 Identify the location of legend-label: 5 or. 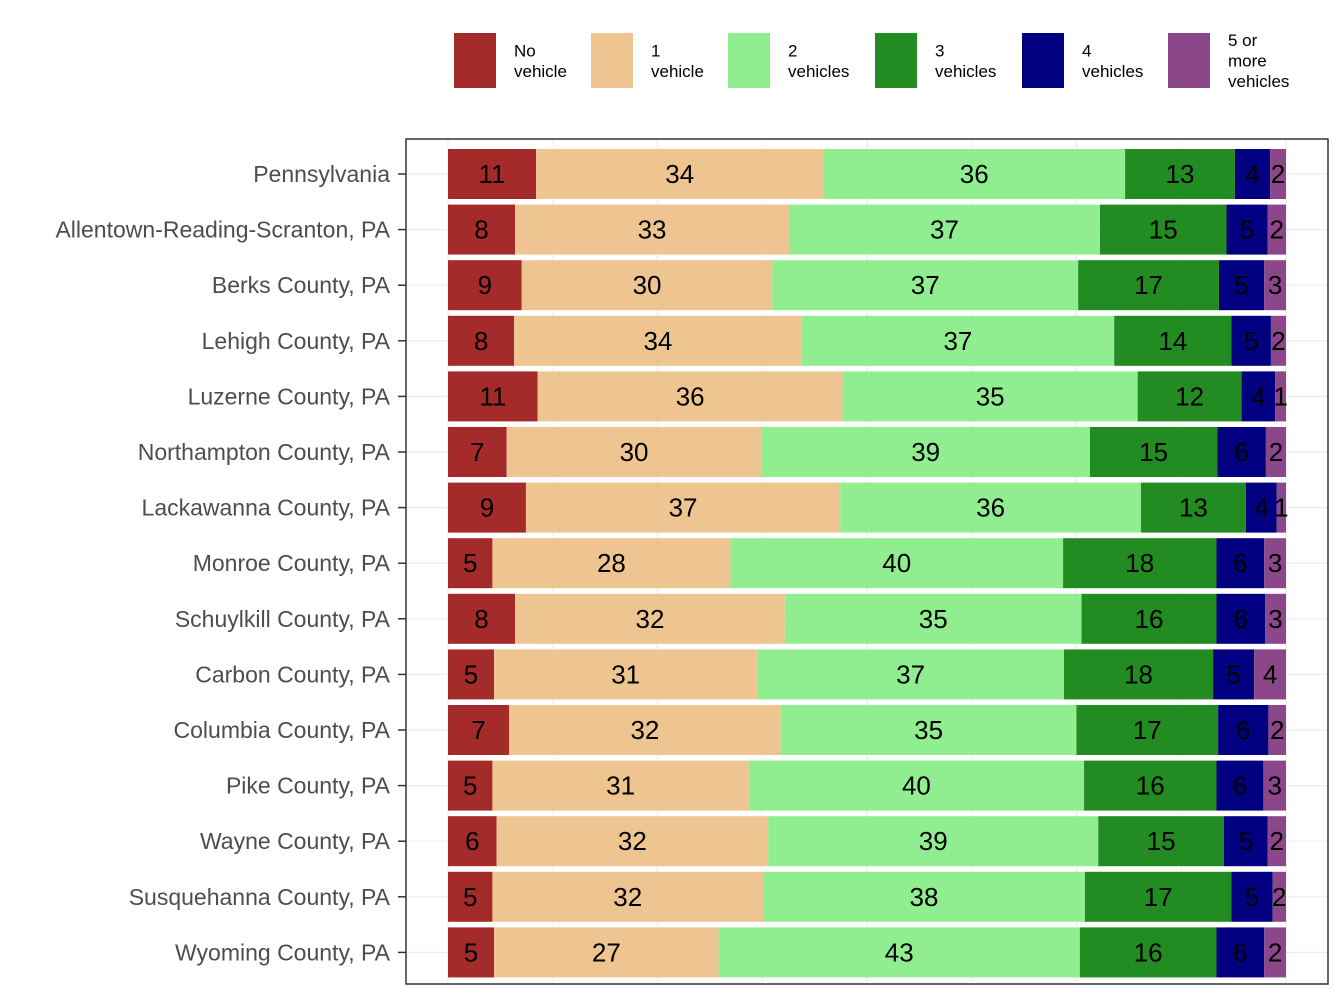
(1243, 40).